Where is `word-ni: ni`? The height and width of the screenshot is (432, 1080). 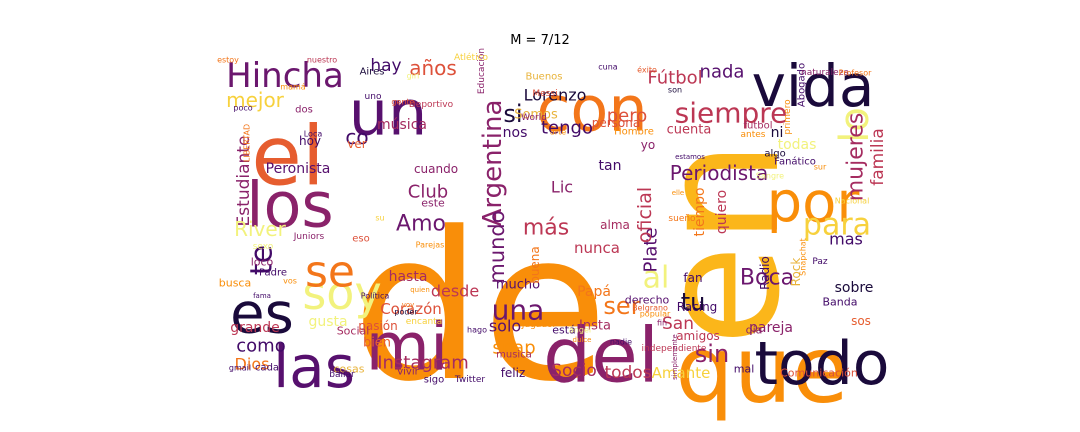
word-ni: ni is located at coordinates (777, 133).